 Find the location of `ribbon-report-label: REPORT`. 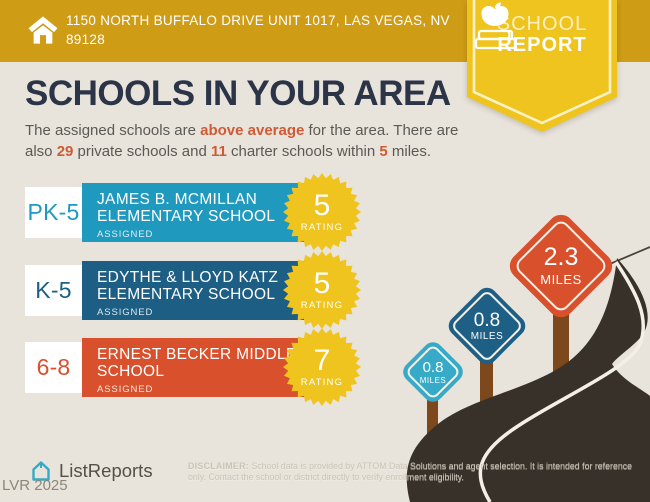

ribbon-report-label: REPORT is located at coordinates (542, 45).